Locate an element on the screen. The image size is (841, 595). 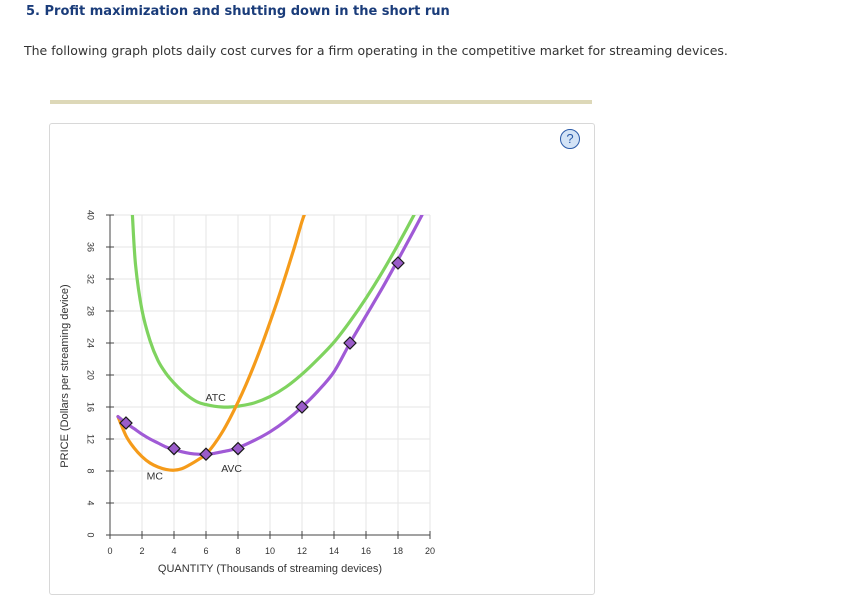
y-tick-label: 0 is located at coordinates (91, 534).